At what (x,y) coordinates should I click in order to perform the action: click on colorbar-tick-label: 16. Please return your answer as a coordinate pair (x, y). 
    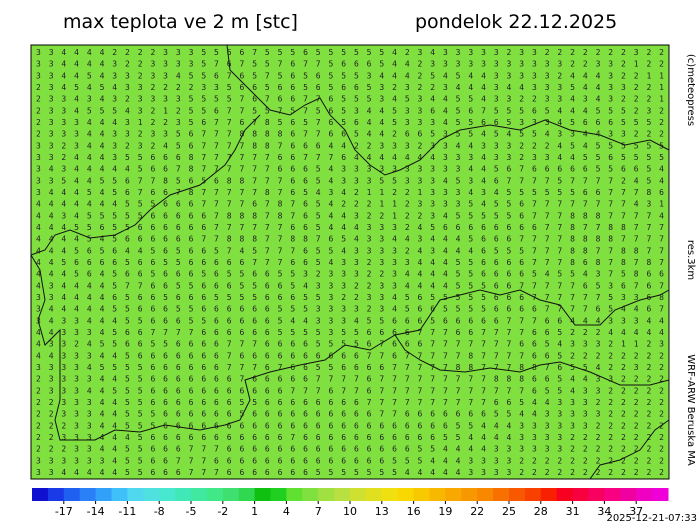
    Looking at the image, I should click on (414, 511).